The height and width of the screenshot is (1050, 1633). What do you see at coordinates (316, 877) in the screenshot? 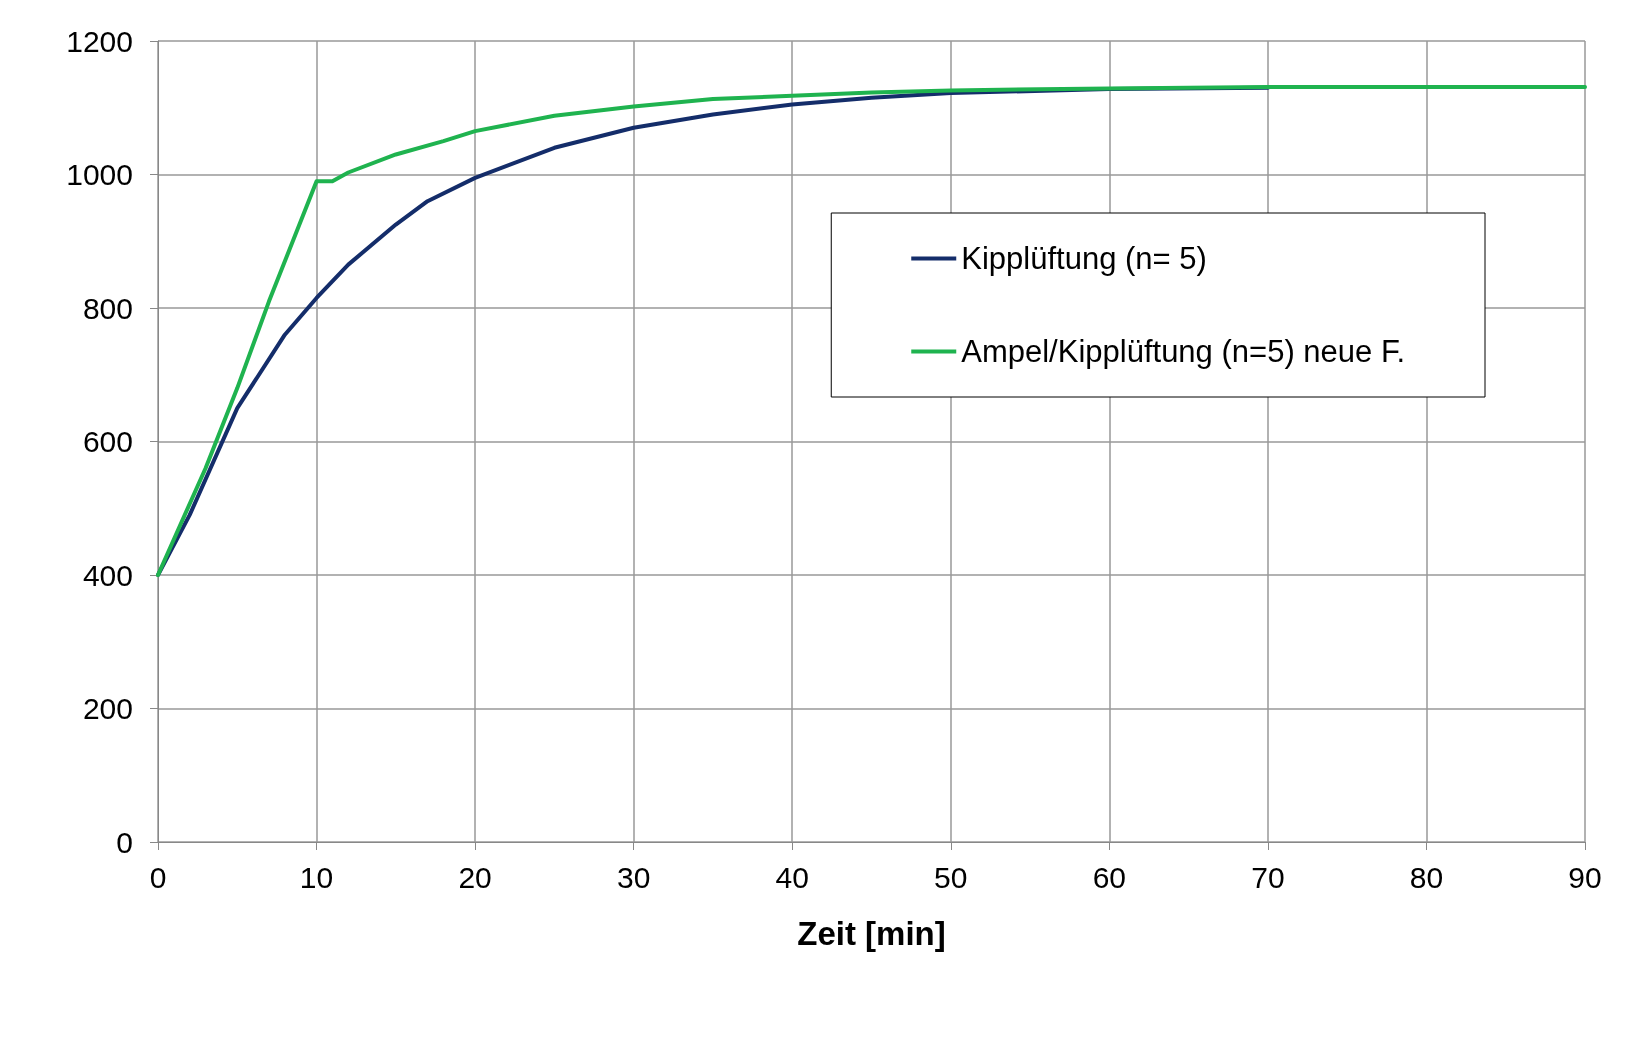
I see `x-tick-label: 10` at bounding box center [316, 877].